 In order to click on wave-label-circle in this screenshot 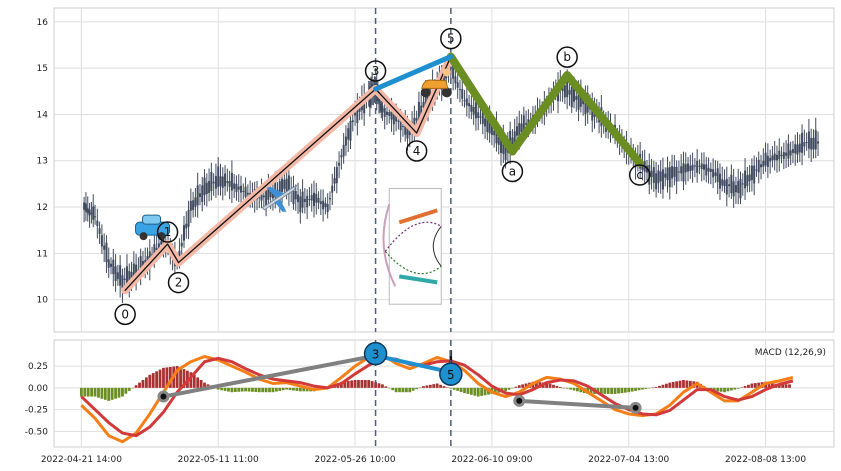, I will do `click(451, 38)`.